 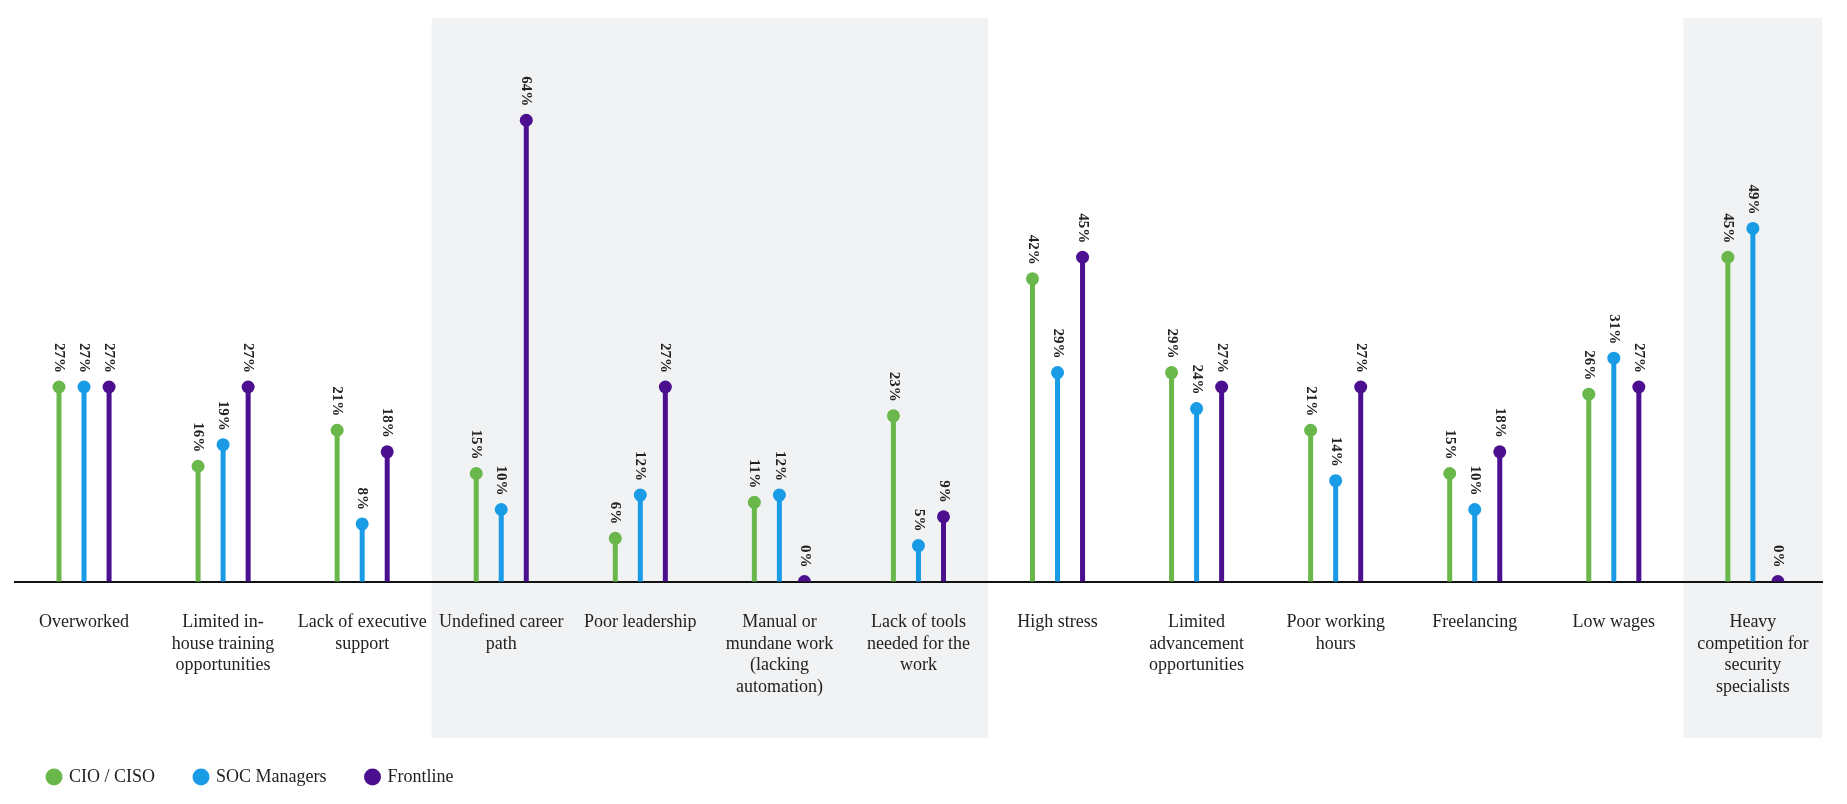 What do you see at coordinates (420, 775) in the screenshot?
I see `legend-label: Frontline` at bounding box center [420, 775].